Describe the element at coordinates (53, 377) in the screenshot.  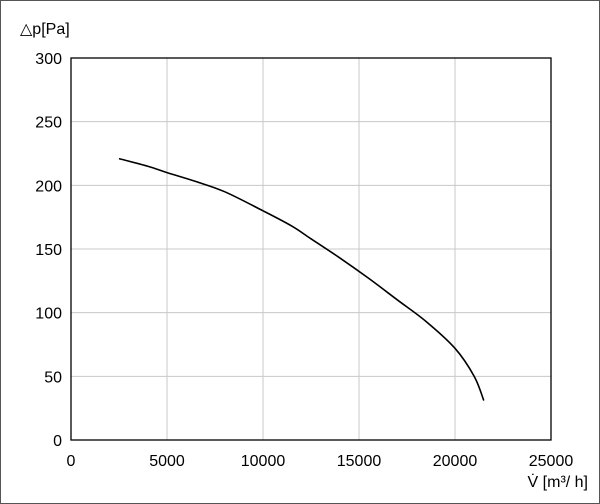
I see `y-tick-label: 50` at that location.